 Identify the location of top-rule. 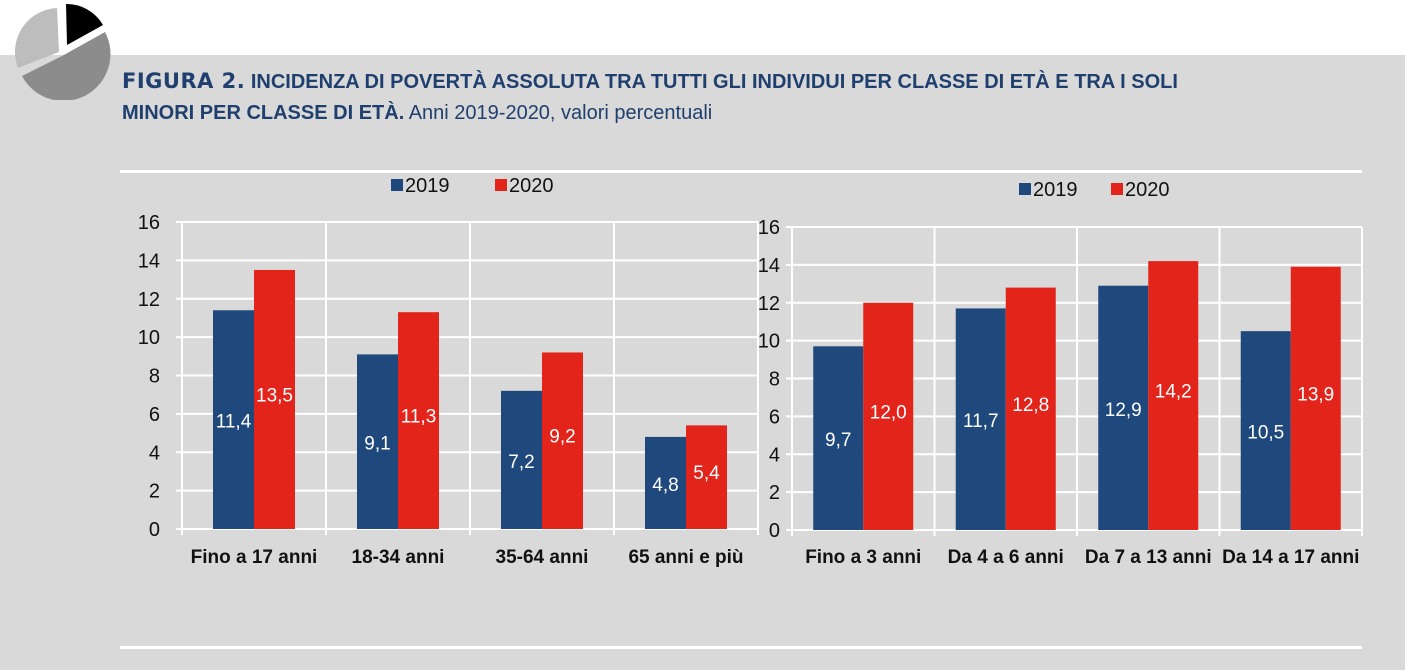
(741, 171).